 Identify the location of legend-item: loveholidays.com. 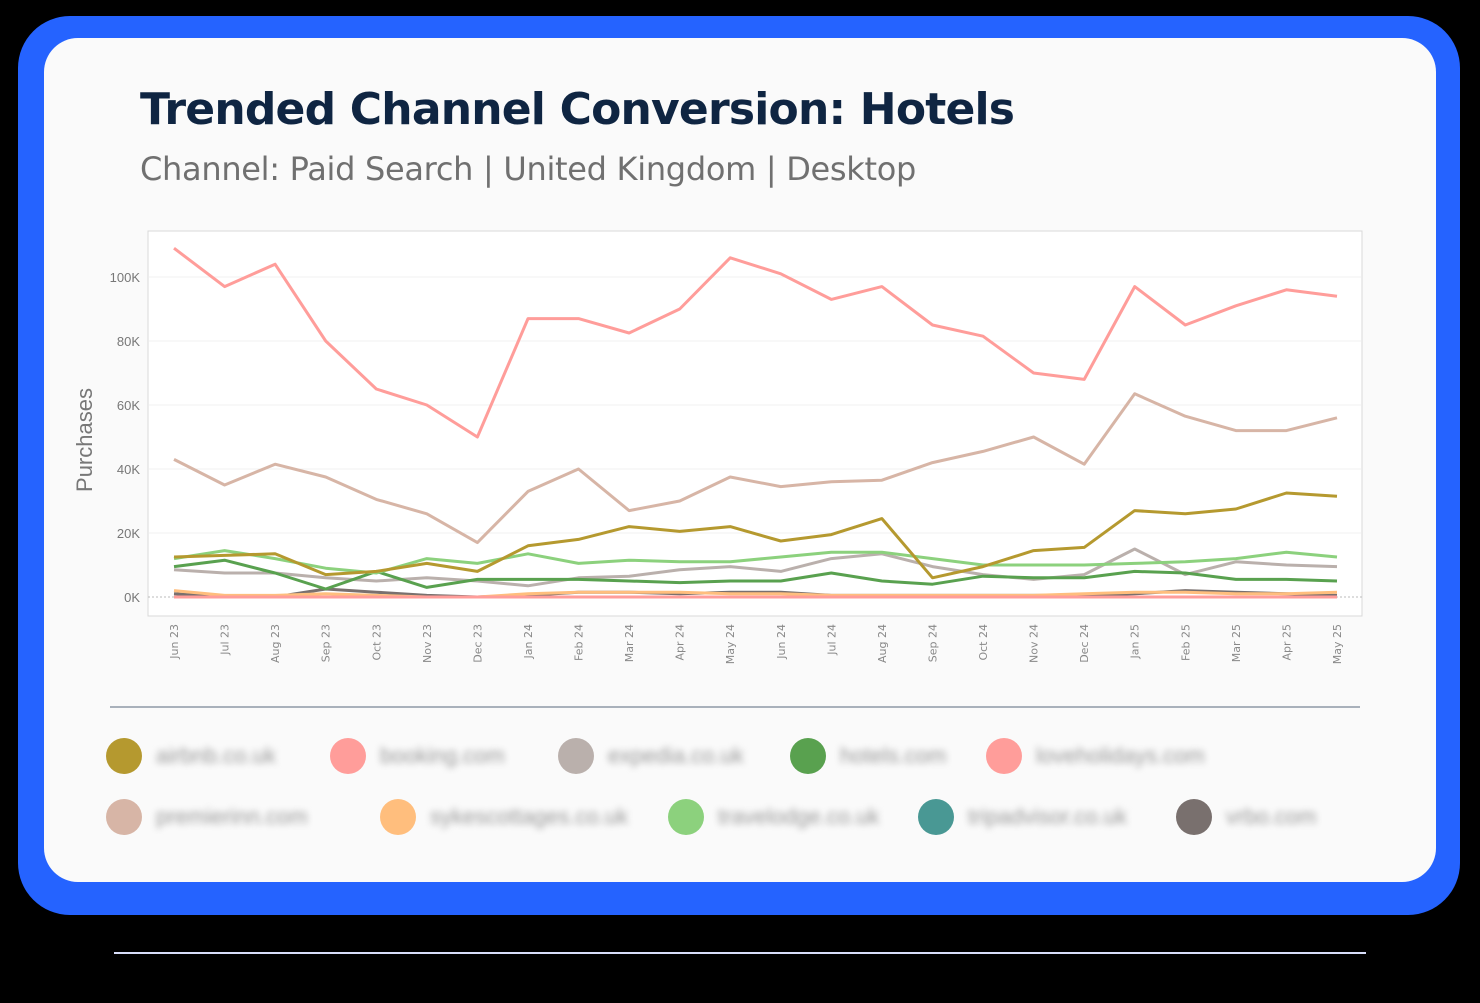
(1095, 756).